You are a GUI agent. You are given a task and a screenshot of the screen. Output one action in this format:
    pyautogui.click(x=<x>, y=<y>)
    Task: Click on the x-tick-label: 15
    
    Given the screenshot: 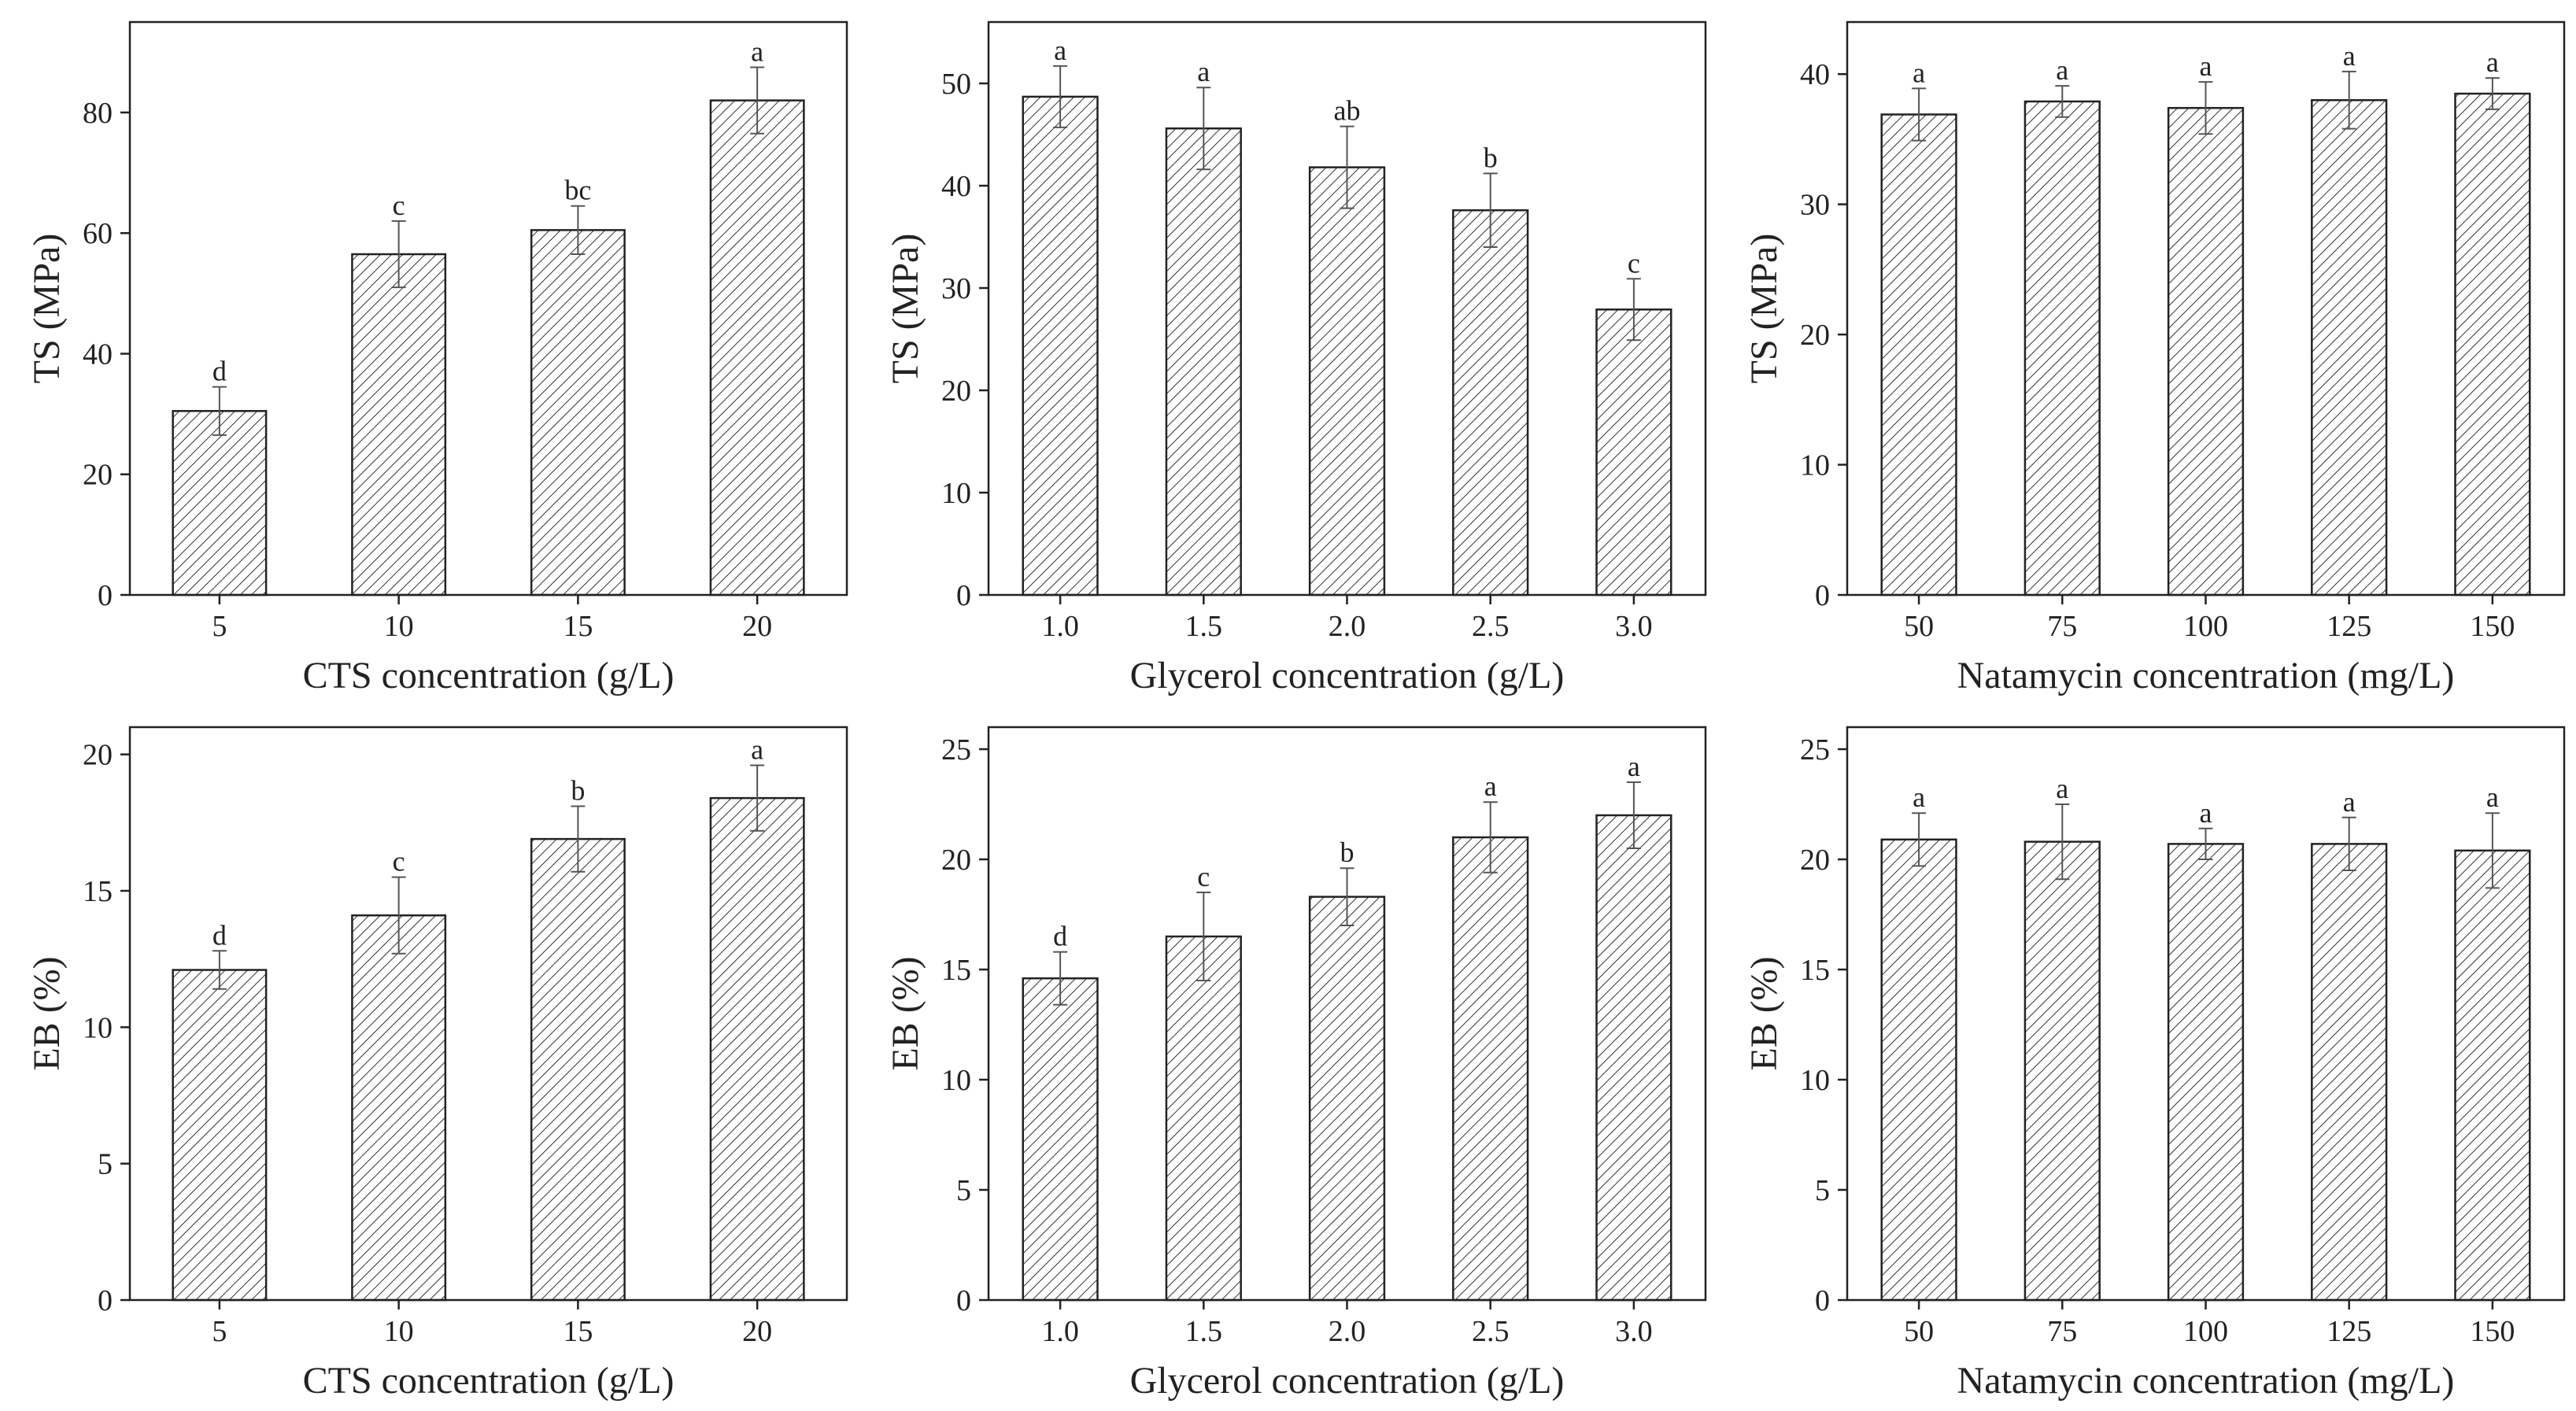 What is the action you would take?
    pyautogui.click(x=578, y=1331)
    